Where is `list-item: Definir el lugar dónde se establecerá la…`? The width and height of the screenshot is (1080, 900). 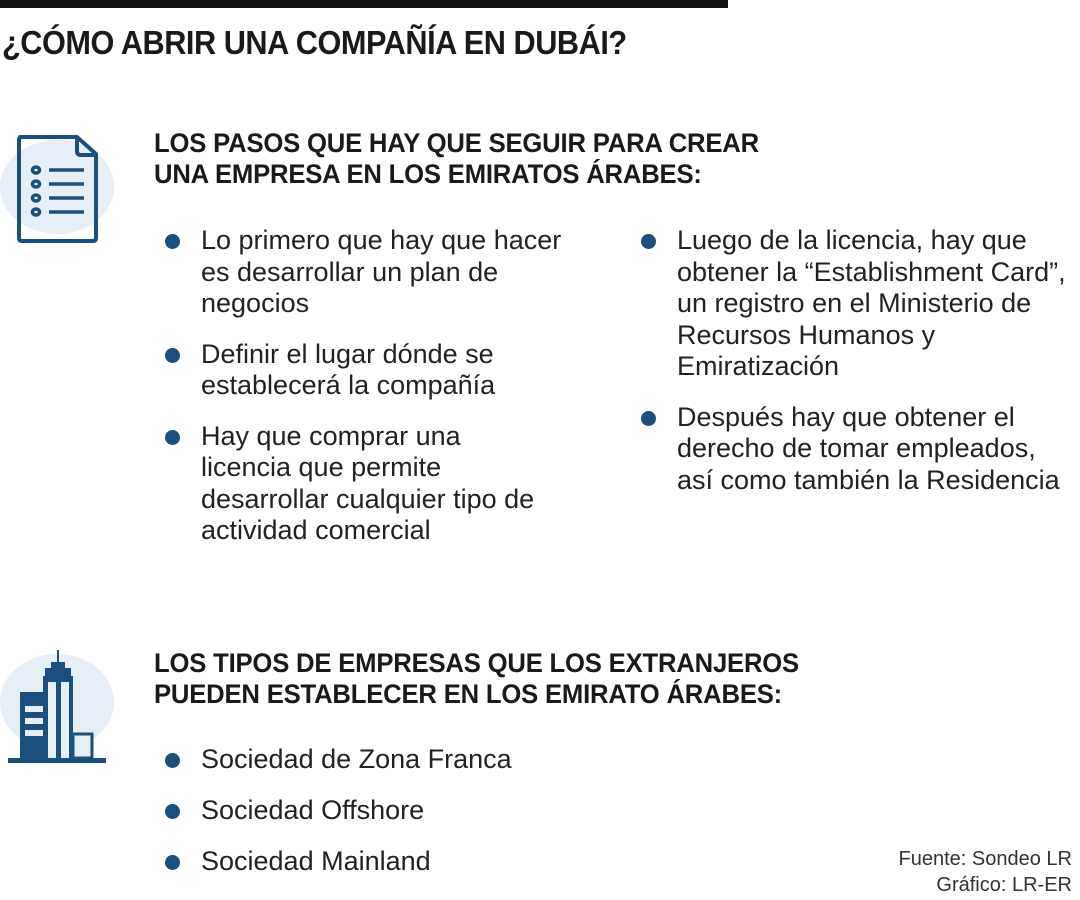
list-item: Definir el lugar dónde se establecerá la… is located at coordinates (342, 370).